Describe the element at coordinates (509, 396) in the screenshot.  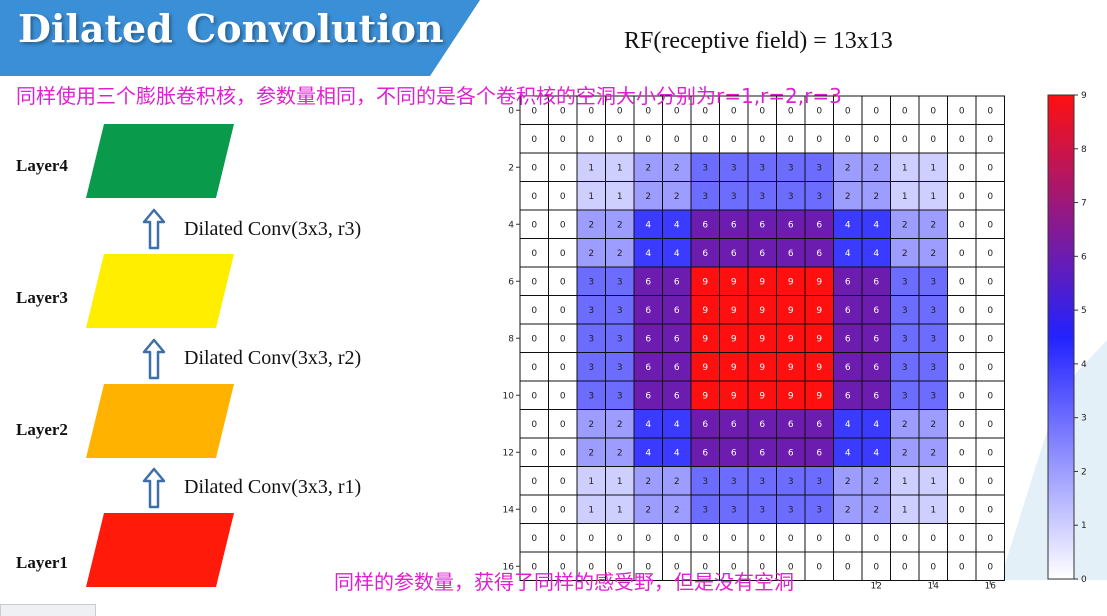
I see `y-tick-label: 10` at that location.